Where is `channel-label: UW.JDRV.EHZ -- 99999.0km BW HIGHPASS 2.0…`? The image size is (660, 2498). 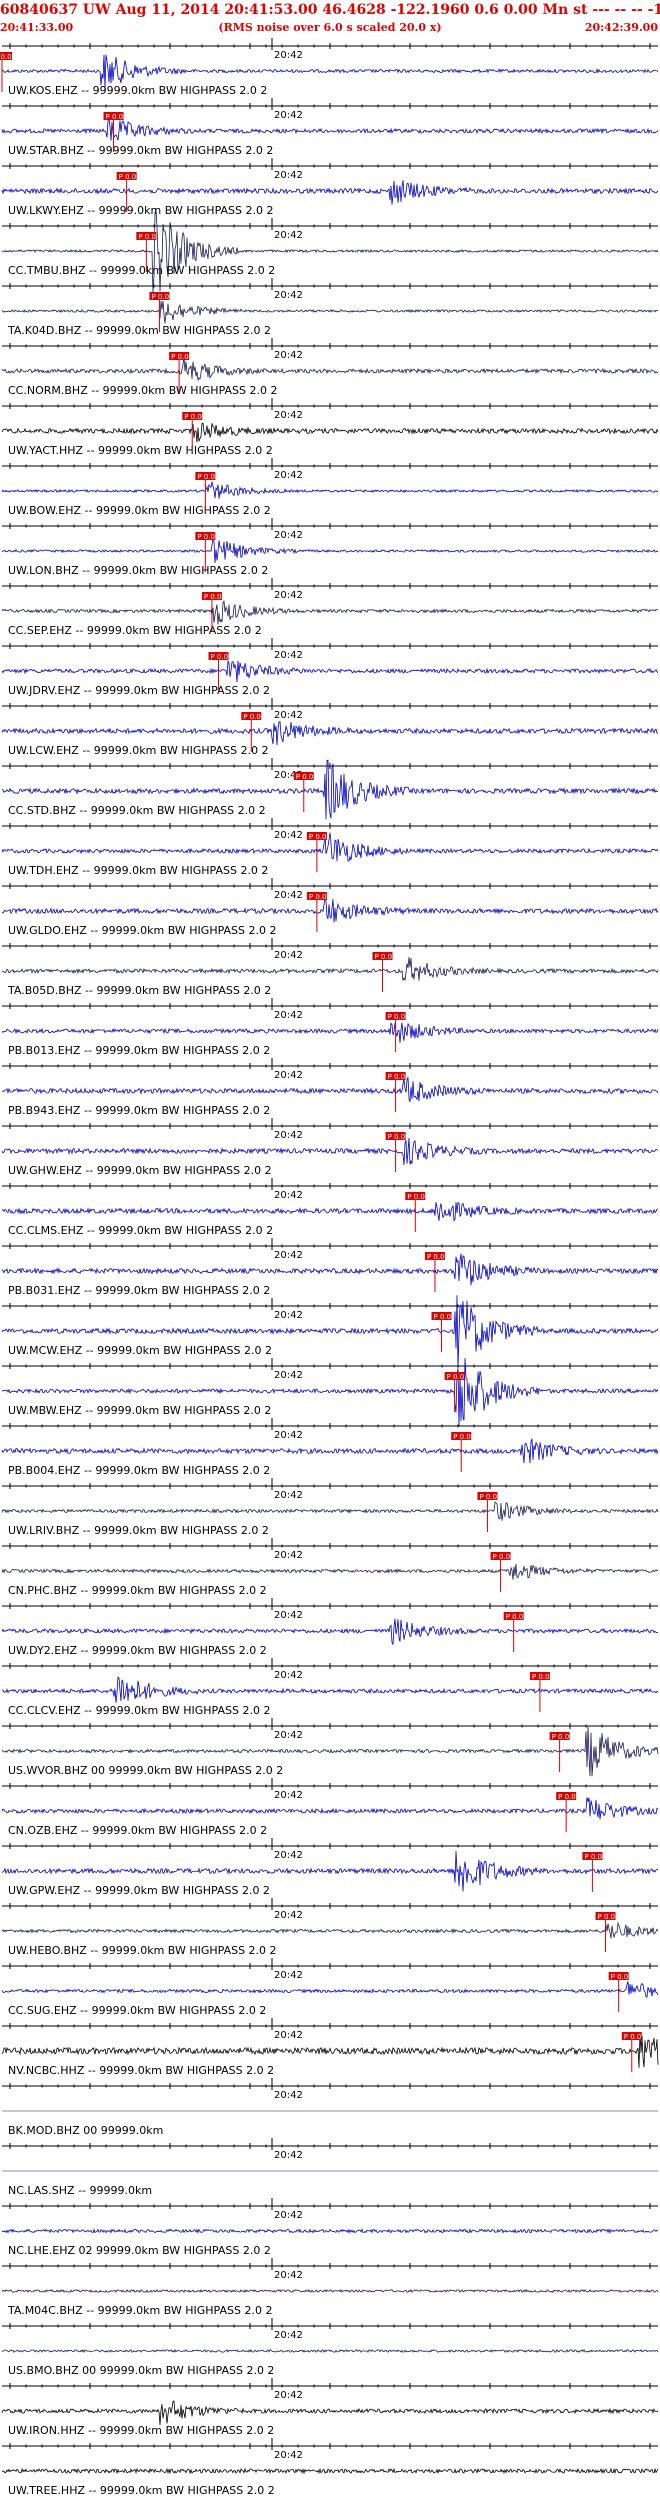
channel-label: UW.JDRV.EHZ -- 99999.0km BW HIGHPASS 2.0… is located at coordinates (139, 690).